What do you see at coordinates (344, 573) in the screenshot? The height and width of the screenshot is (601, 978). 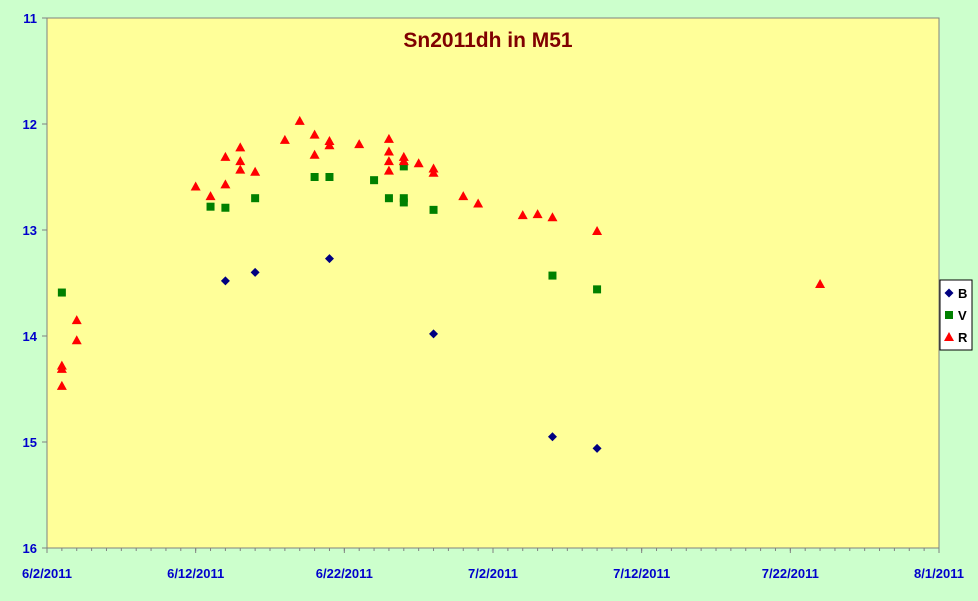 I see `x-tick-label: 6/22/2011` at bounding box center [344, 573].